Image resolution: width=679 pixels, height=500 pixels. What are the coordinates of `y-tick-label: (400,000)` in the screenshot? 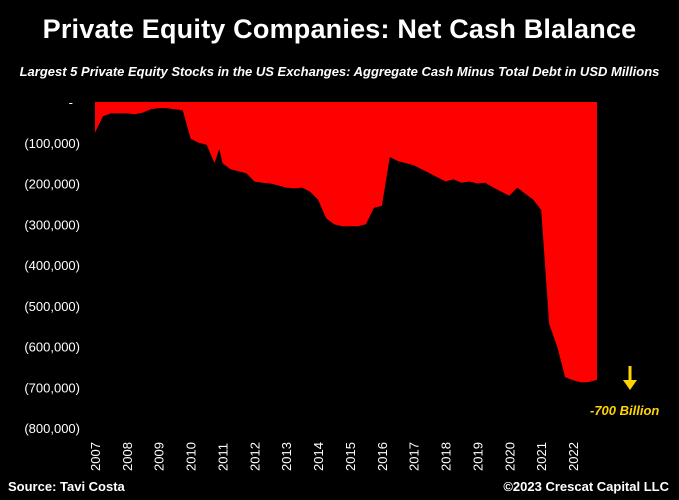 It's located at (52, 265).